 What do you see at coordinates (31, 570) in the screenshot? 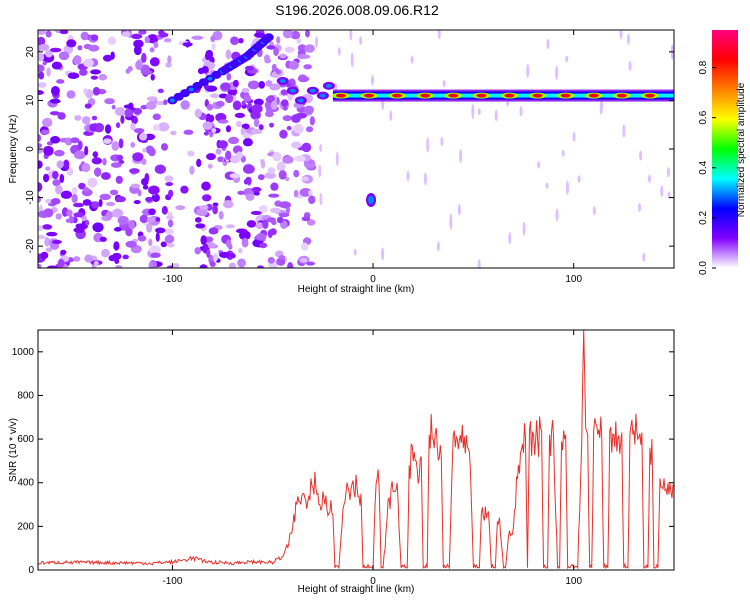
I see `y-tick-label: 0` at bounding box center [31, 570].